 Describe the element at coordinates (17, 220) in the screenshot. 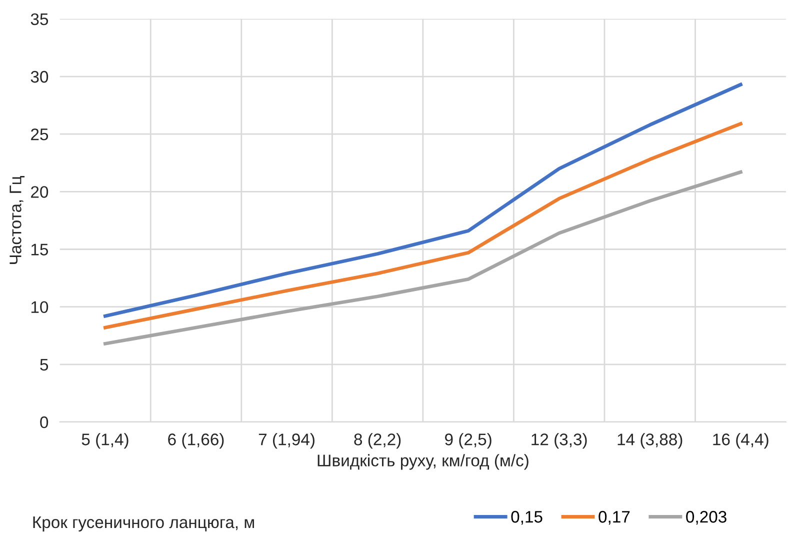

I see `y-axis-title: Частота, Гц` at that location.